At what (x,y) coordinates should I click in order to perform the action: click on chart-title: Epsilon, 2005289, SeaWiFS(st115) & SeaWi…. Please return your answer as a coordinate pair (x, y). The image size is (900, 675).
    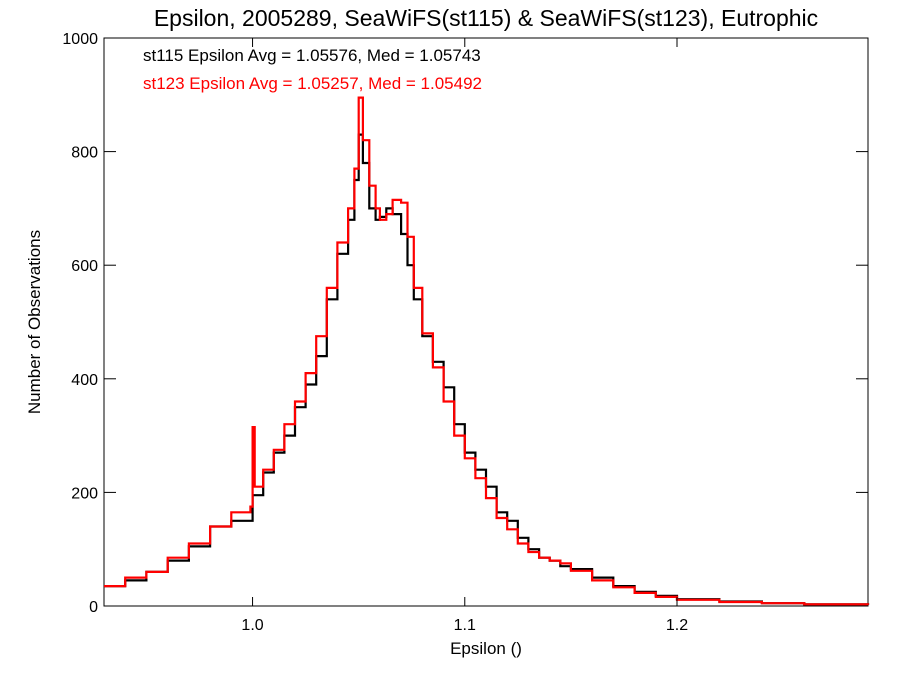
    Looking at the image, I should click on (486, 18).